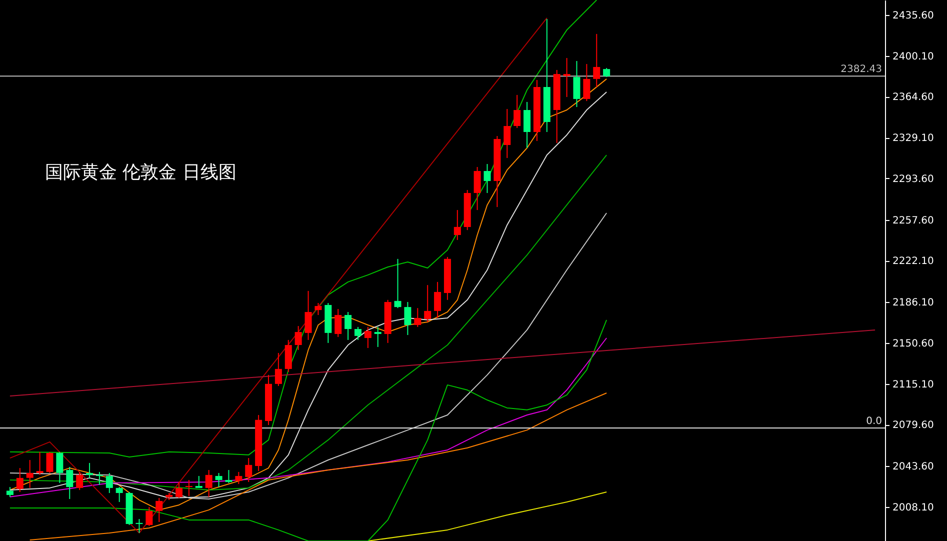 The image size is (947, 541). I want to click on y-tick-label: 2079.60, so click(913, 426).